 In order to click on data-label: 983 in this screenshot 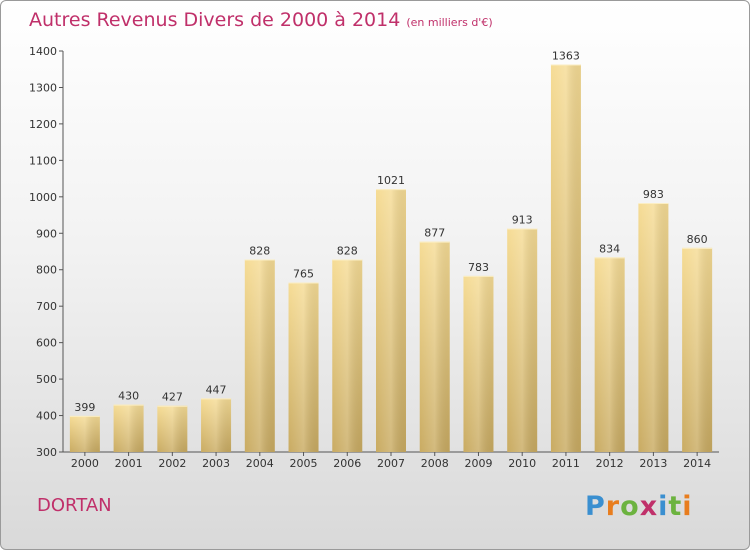, I will do `click(653, 194)`.